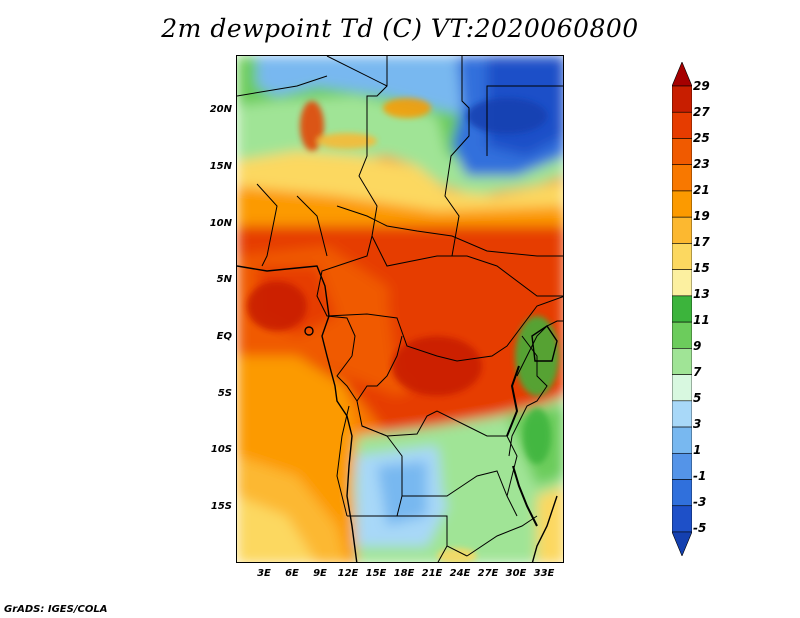  I want to click on lon-label-12e: 12E, so click(348, 573).